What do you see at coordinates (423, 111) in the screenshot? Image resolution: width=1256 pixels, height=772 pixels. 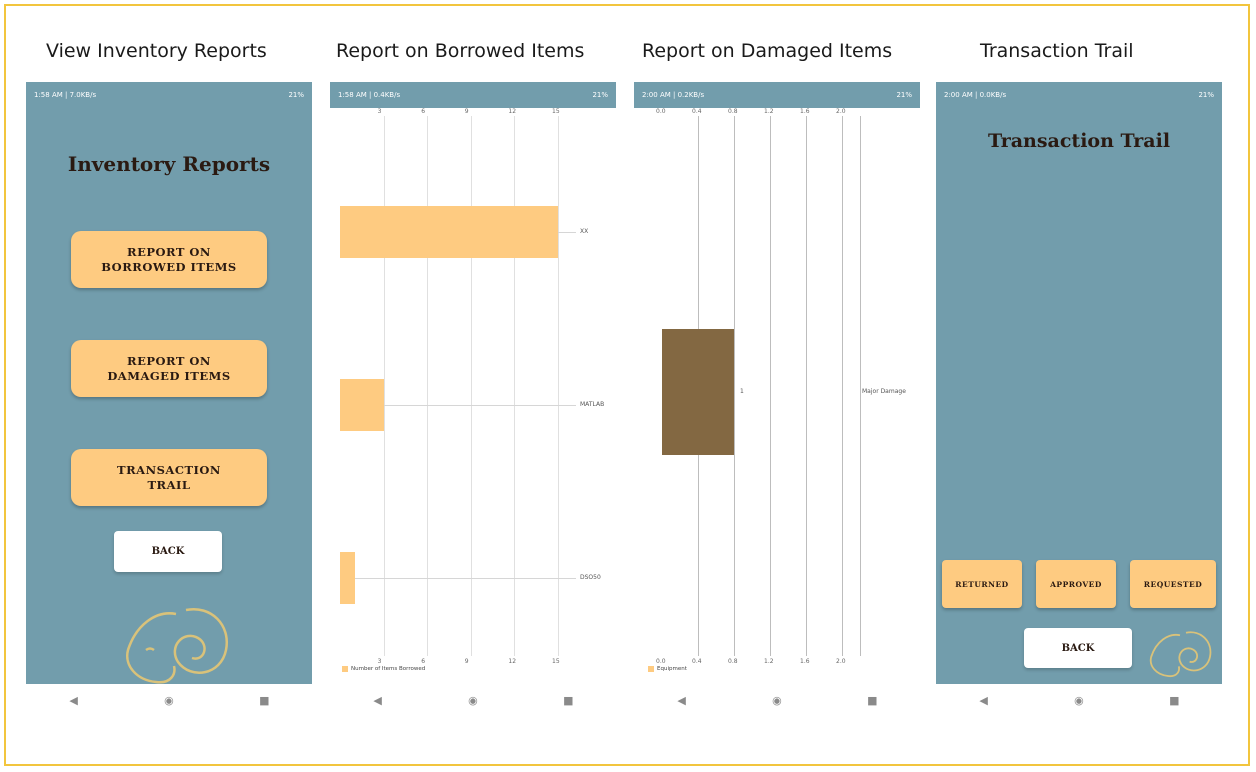 I see `x-tick-top: 6` at bounding box center [423, 111].